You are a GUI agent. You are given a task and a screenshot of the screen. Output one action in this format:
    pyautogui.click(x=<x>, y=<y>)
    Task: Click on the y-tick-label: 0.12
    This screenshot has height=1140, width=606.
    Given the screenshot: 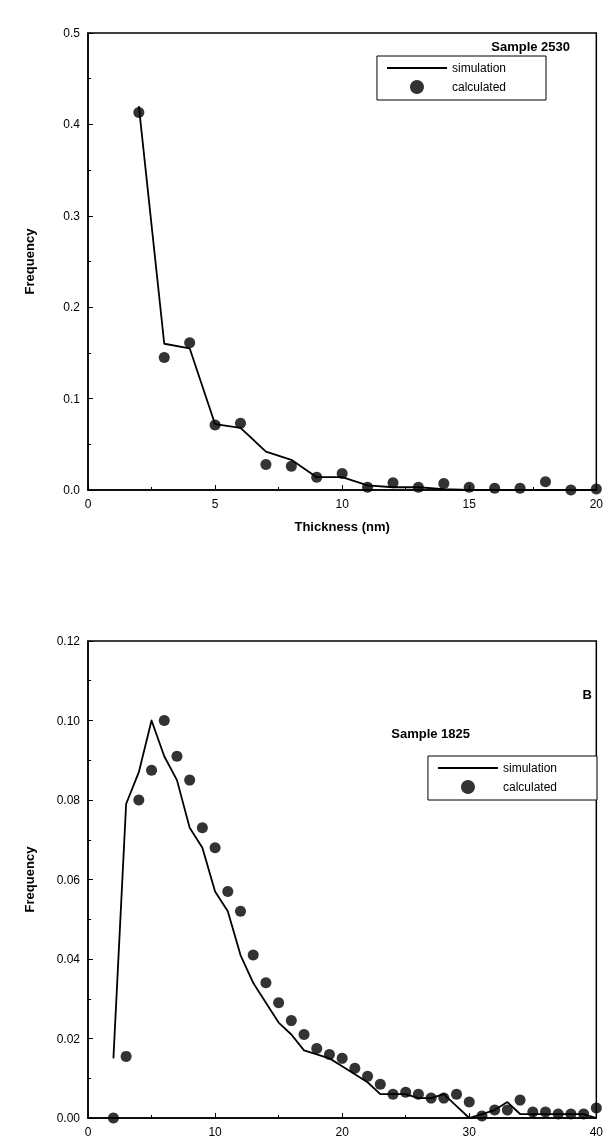 What is the action you would take?
    pyautogui.click(x=68, y=641)
    